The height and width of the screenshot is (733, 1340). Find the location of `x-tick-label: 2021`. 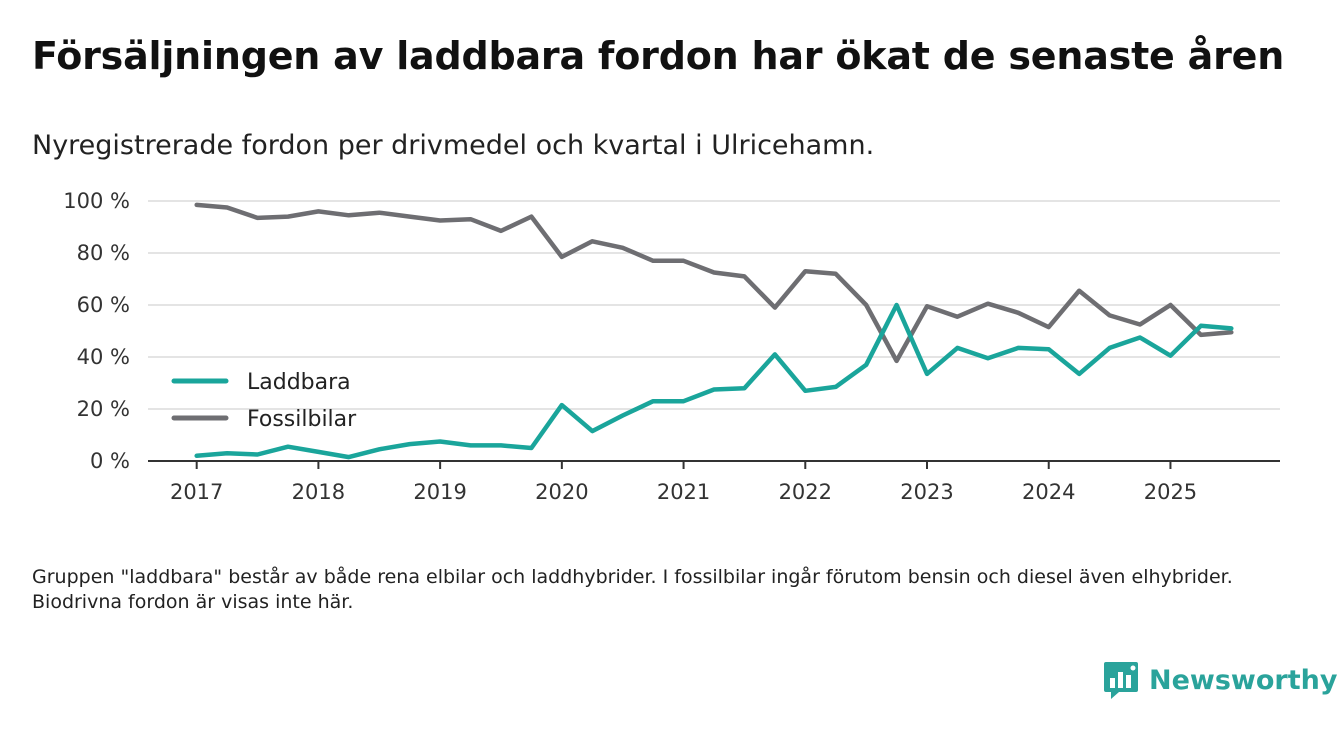

x-tick-label: 2021 is located at coordinates (683, 492).